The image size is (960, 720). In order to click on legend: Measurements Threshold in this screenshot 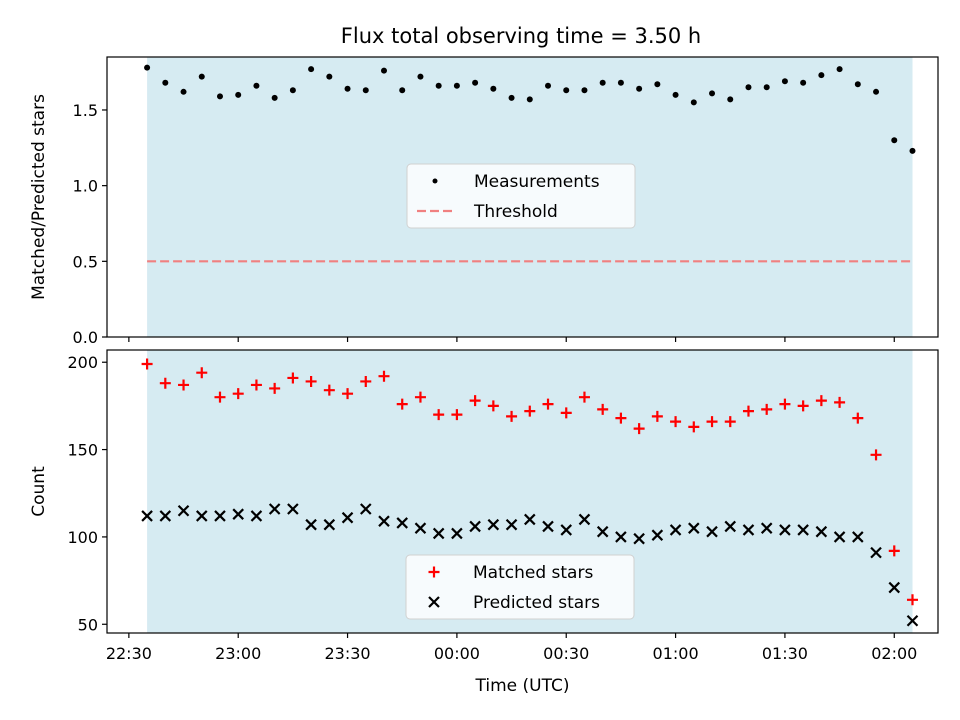, I will do `click(521, 196)`.